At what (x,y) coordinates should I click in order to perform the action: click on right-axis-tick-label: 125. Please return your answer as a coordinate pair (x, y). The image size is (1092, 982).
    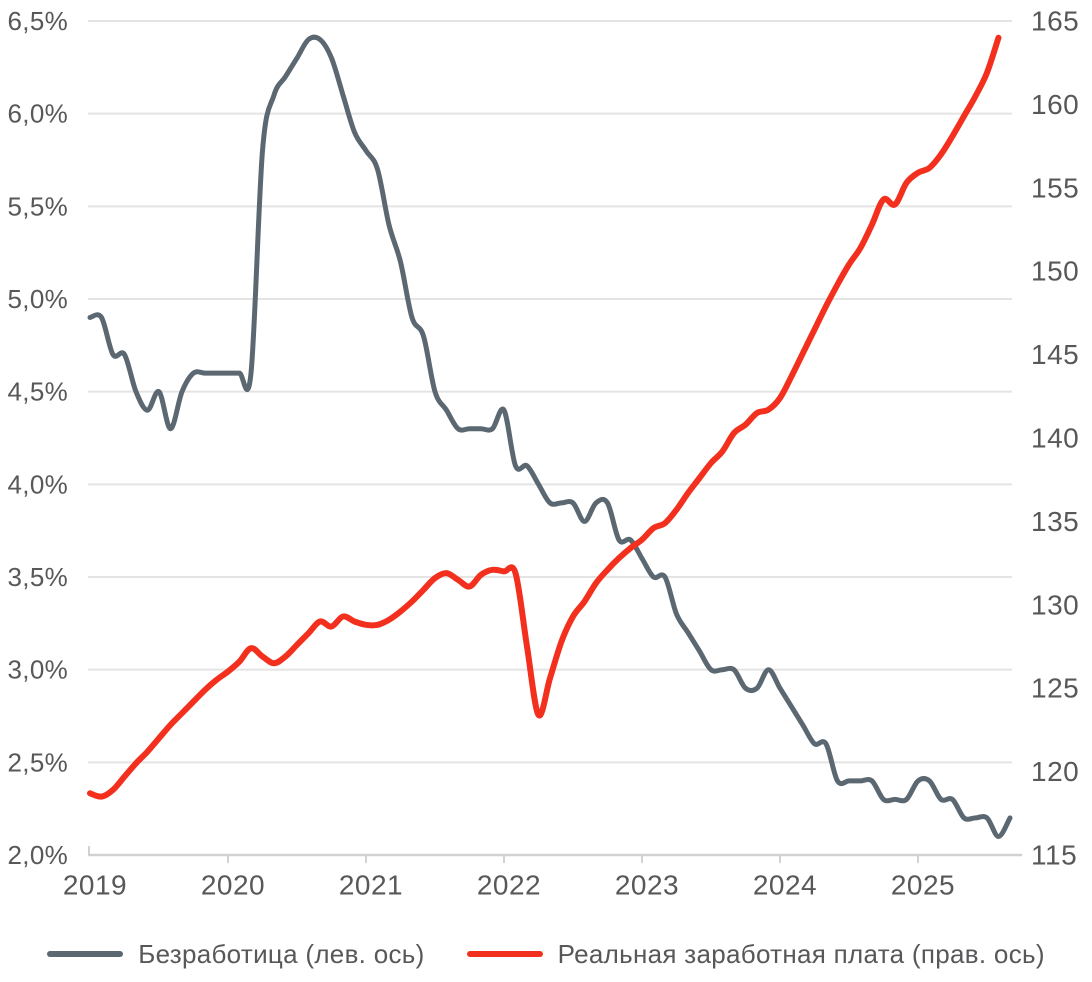
    Looking at the image, I should click on (1055, 688).